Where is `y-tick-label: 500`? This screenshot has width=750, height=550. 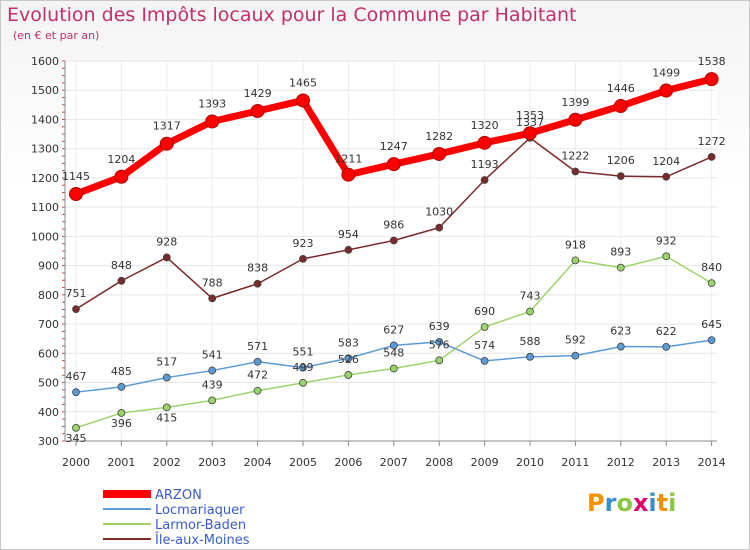 y-tick-label: 500 is located at coordinates (48, 383).